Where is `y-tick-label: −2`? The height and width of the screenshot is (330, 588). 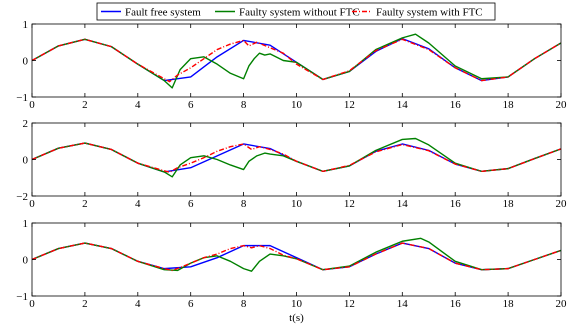
y-tick-label: −2 is located at coordinates (22, 197).